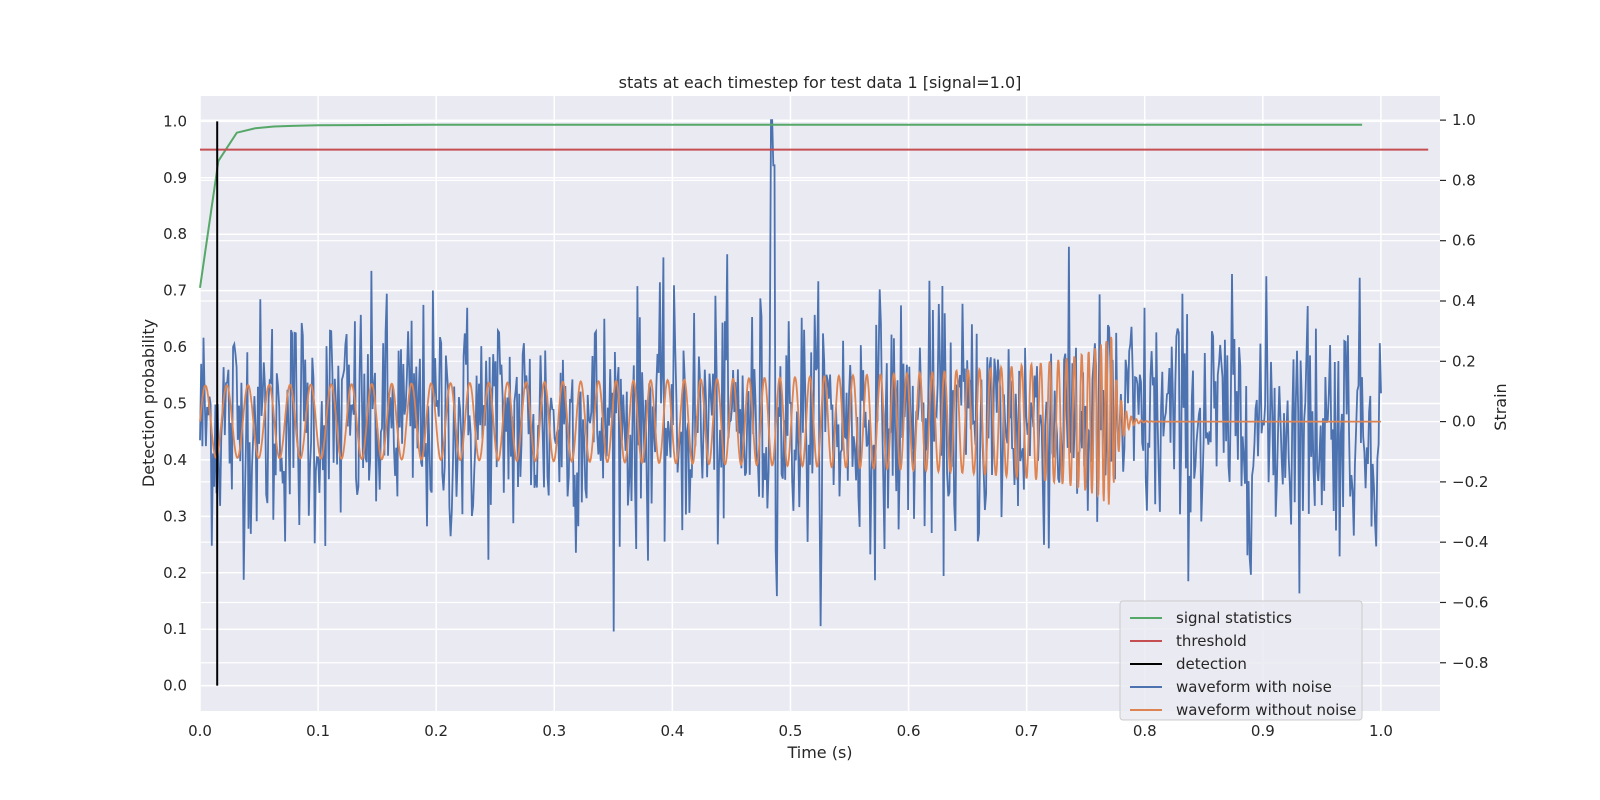 The width and height of the screenshot is (1600, 800). Describe the element at coordinates (554, 731) in the screenshot. I see `x-tick-label: 0.3` at that location.